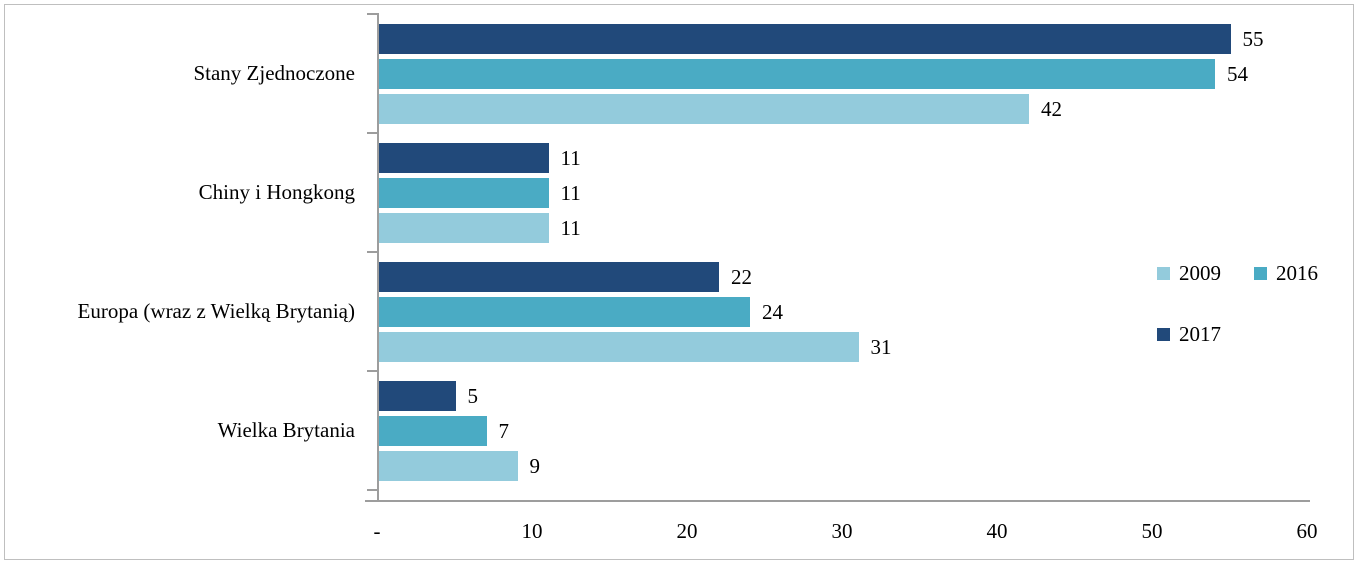  What do you see at coordinates (853, 430) in the screenshot?
I see `bar-row: 7` at bounding box center [853, 430].